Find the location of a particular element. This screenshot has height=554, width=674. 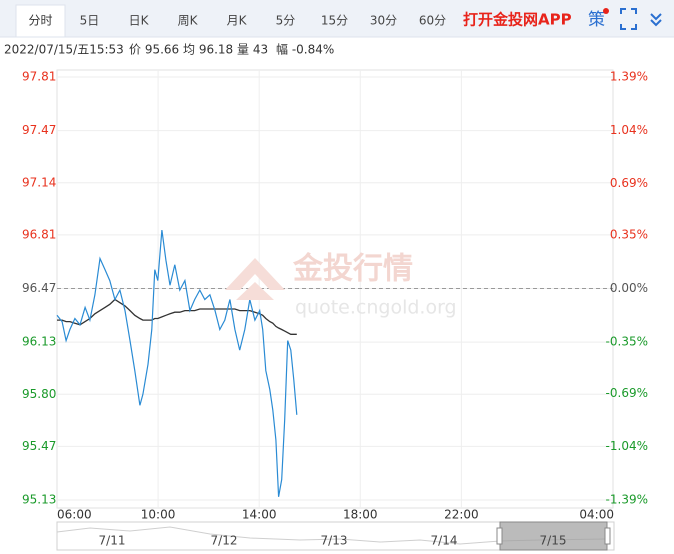

y2-tick-label: 1.39% is located at coordinates (629, 77).